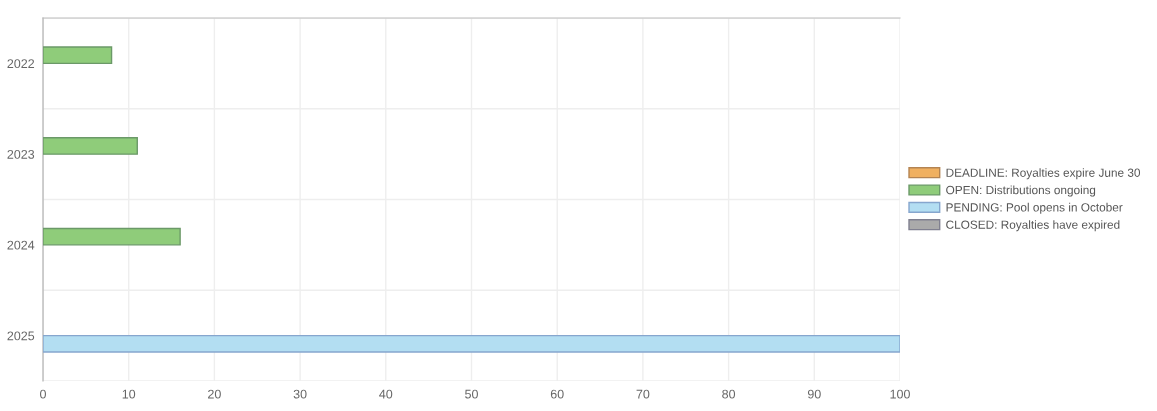 The image size is (1157, 411). What do you see at coordinates (814, 394) in the screenshot?
I see `x-tick-label: 90` at bounding box center [814, 394].